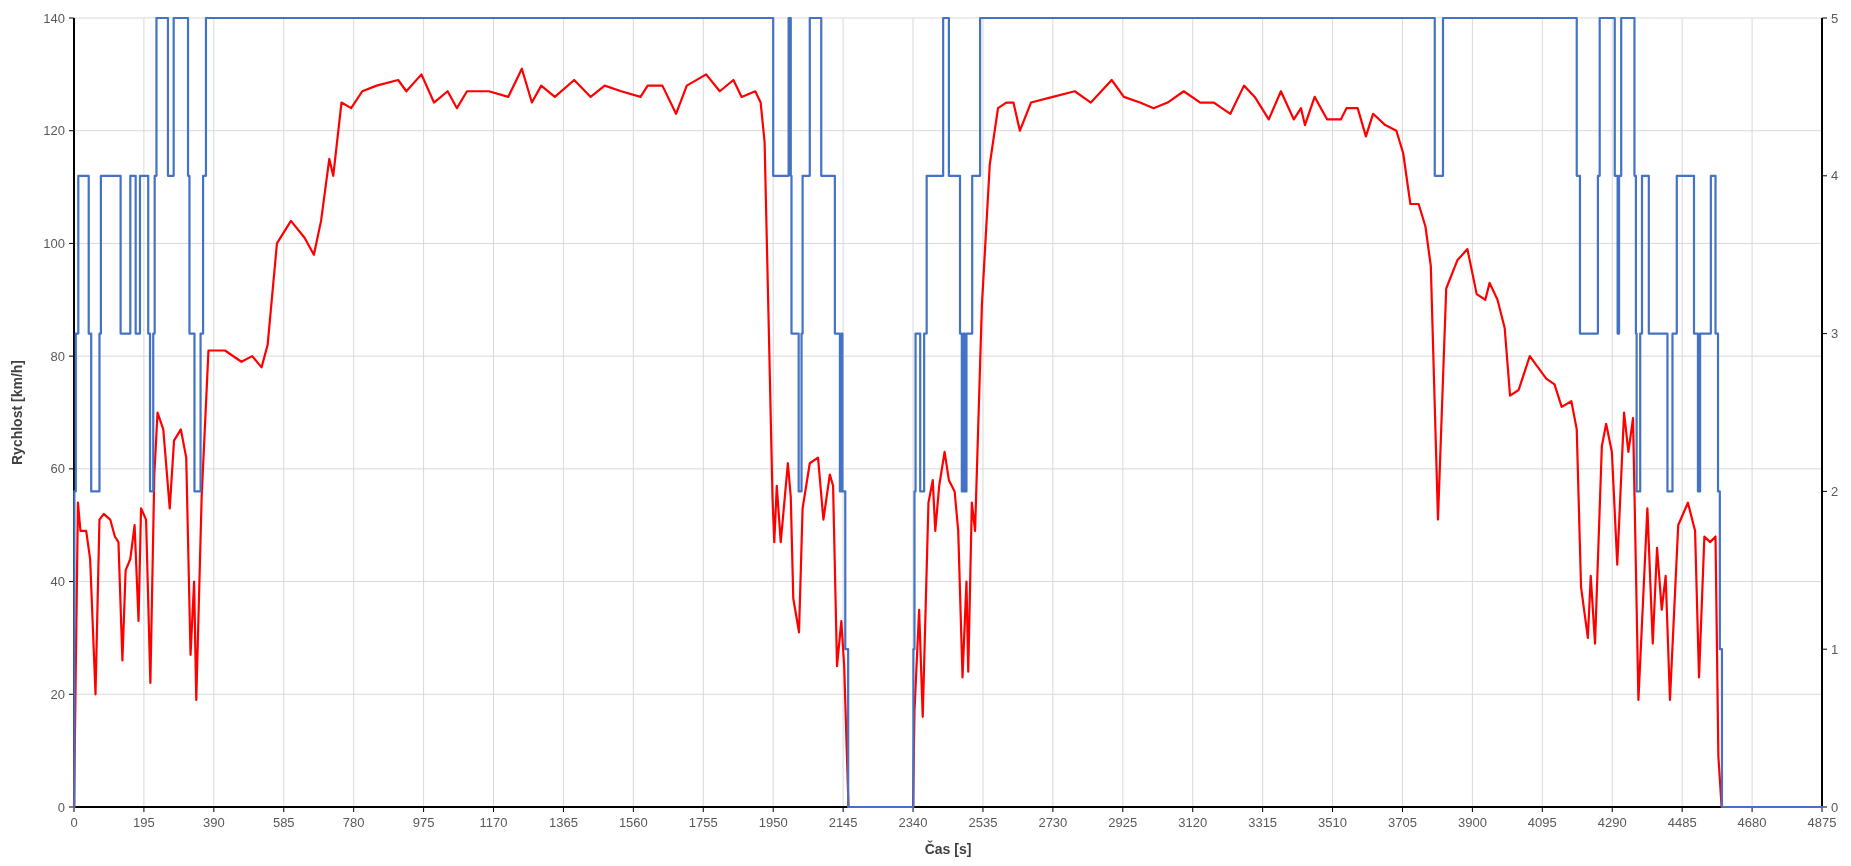 This screenshot has height=866, width=1851. Describe the element at coordinates (983, 822) in the screenshot. I see `x-tick-label: 2535` at that location.